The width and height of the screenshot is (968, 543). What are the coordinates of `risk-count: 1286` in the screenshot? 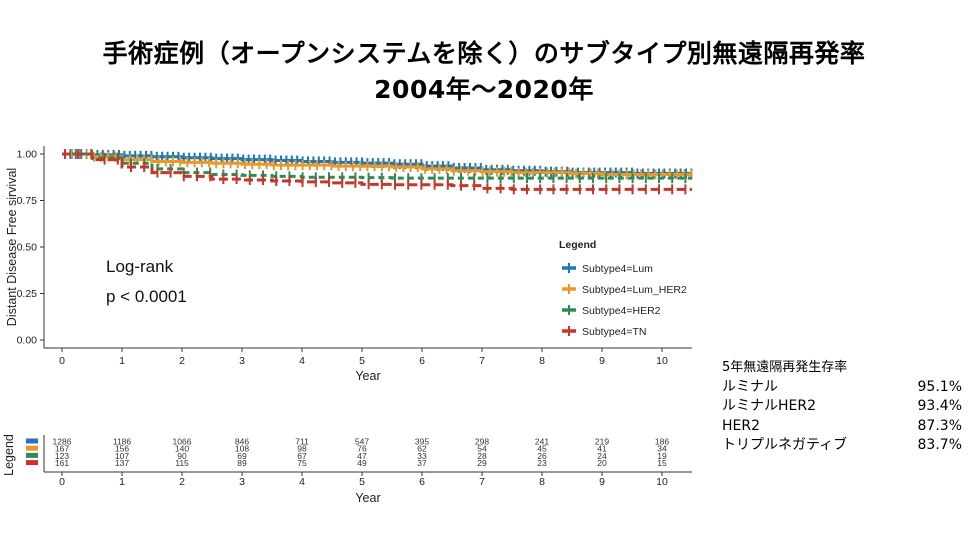 It's located at (62, 442).